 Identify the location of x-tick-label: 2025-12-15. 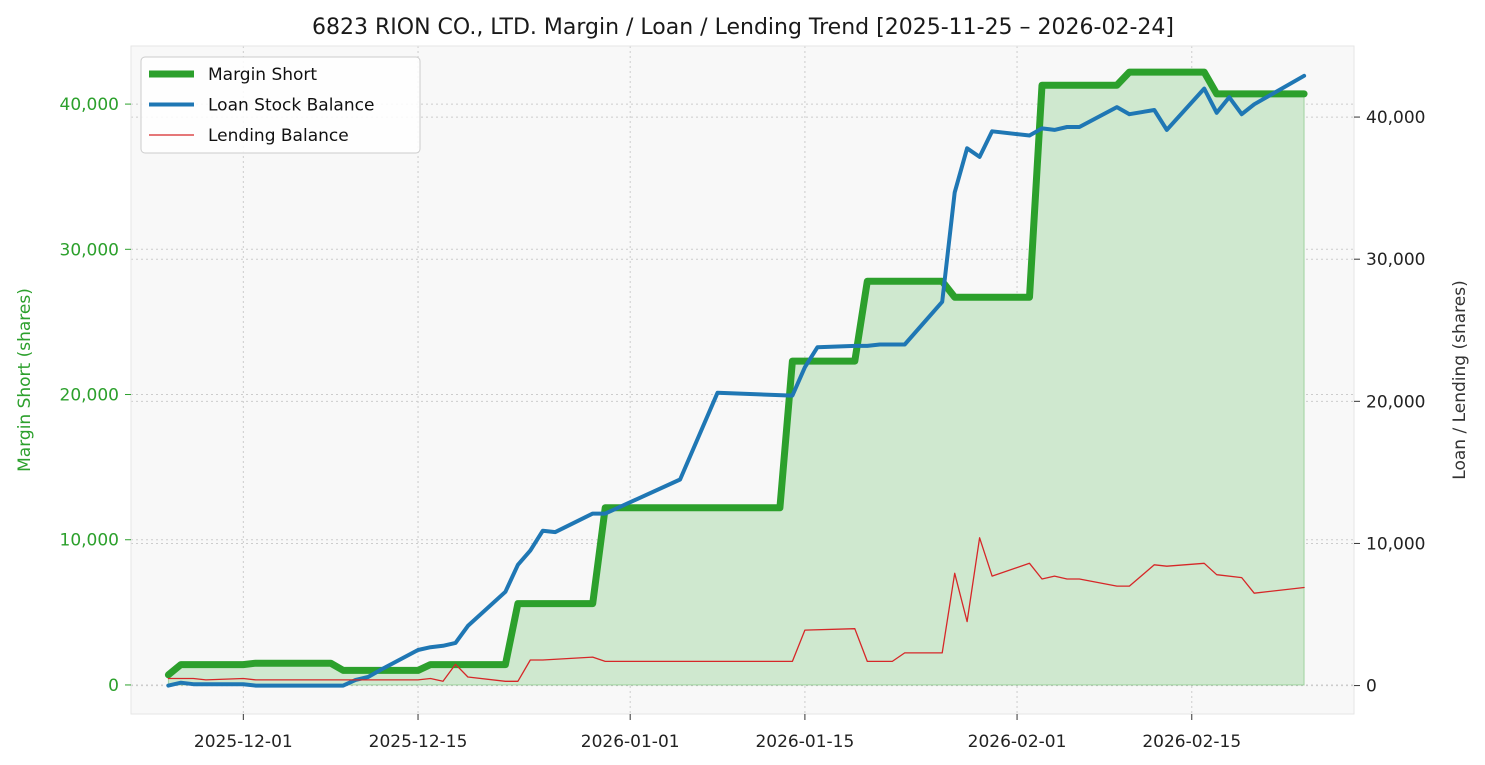
(418, 742).